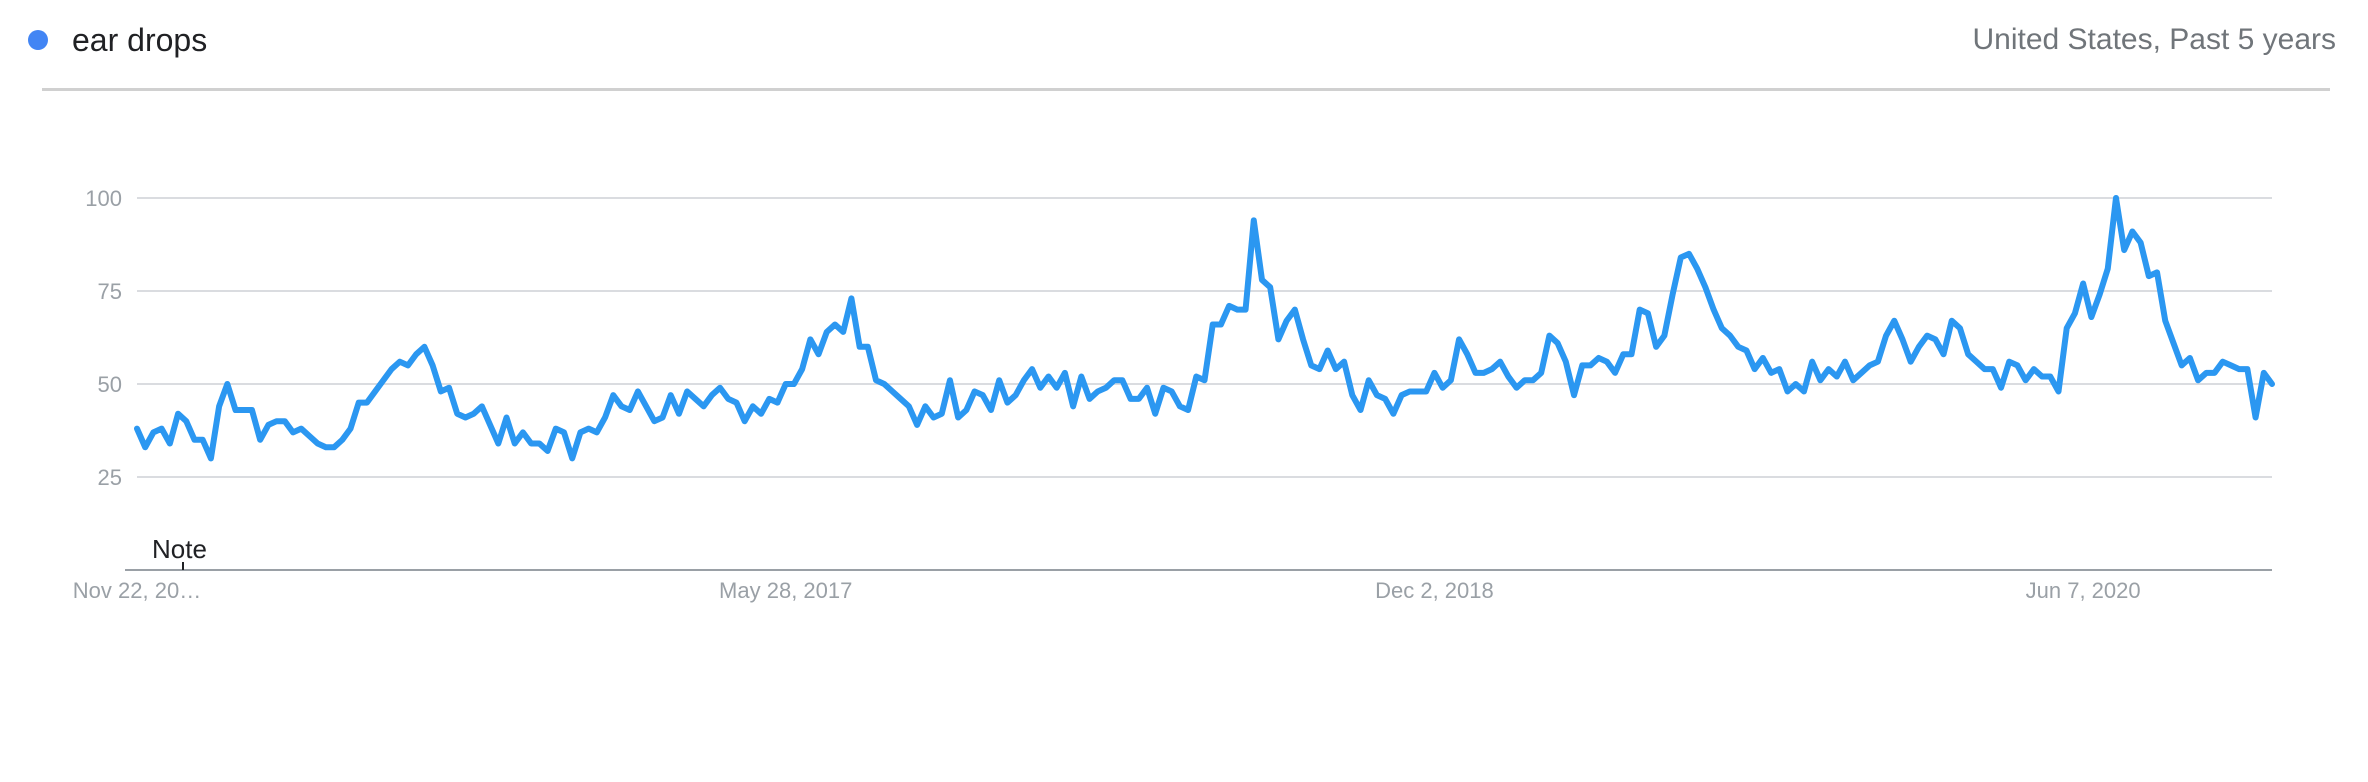 This screenshot has height=782, width=2368. I want to click on y-tick-label: 50, so click(110, 384).